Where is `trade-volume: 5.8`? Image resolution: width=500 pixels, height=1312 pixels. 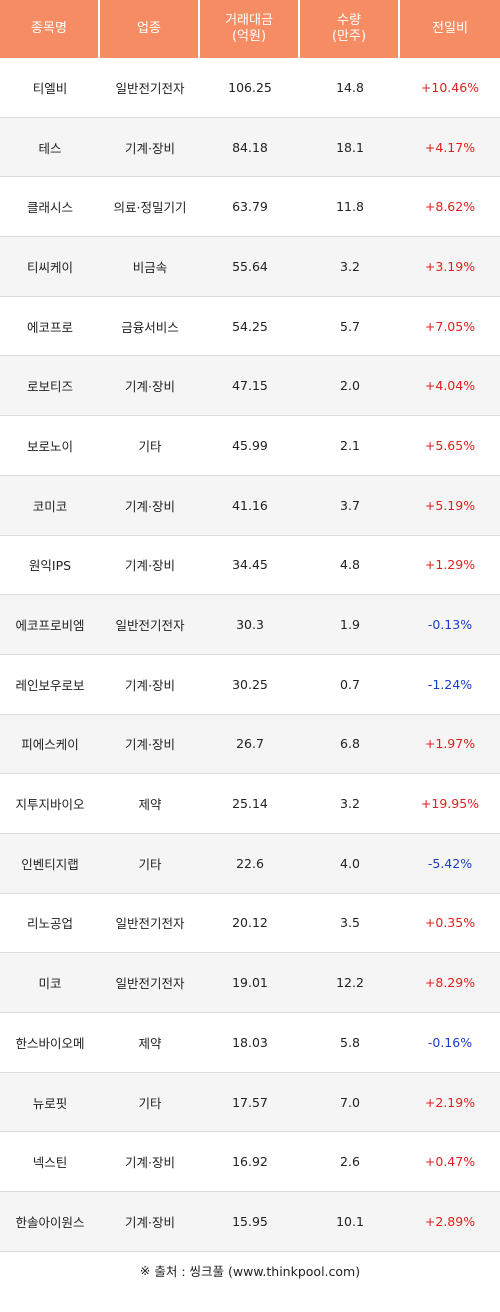 trade-volume: 5.8 is located at coordinates (350, 1042).